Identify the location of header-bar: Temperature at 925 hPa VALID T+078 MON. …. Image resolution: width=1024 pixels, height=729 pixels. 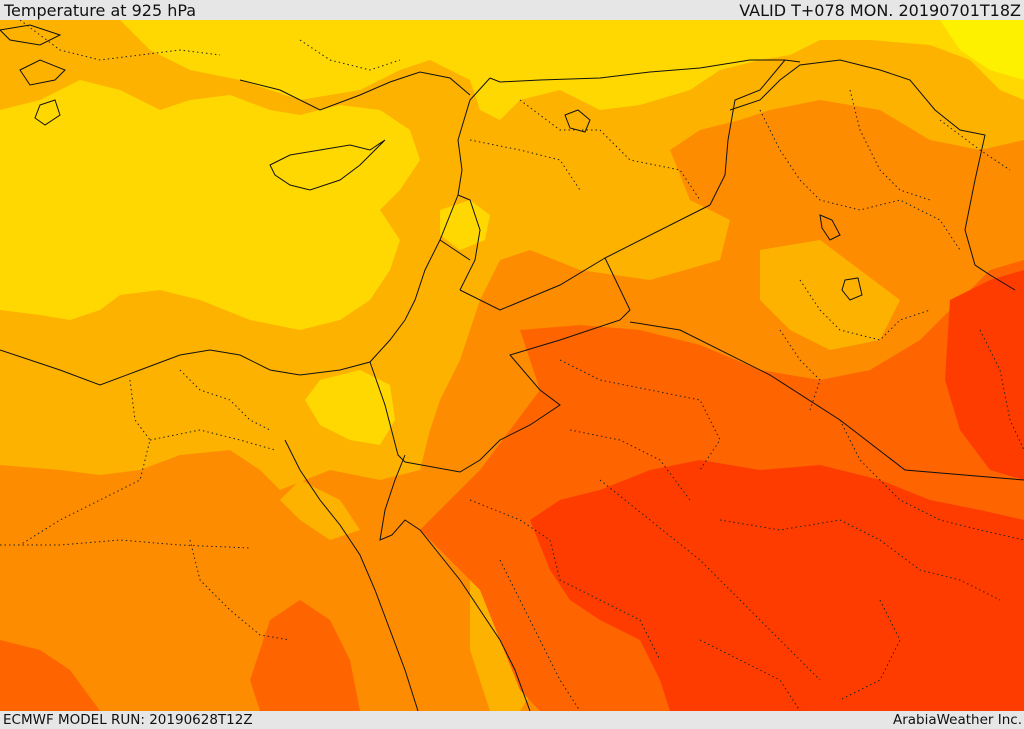
(512, 10).